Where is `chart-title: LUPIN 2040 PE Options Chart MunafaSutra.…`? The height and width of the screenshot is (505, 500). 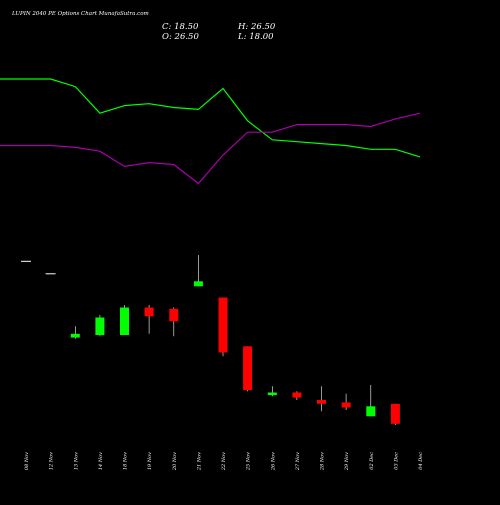
chart-title: LUPIN 2040 PE Options Chart MunafaSutra.… is located at coordinates (80, 14).